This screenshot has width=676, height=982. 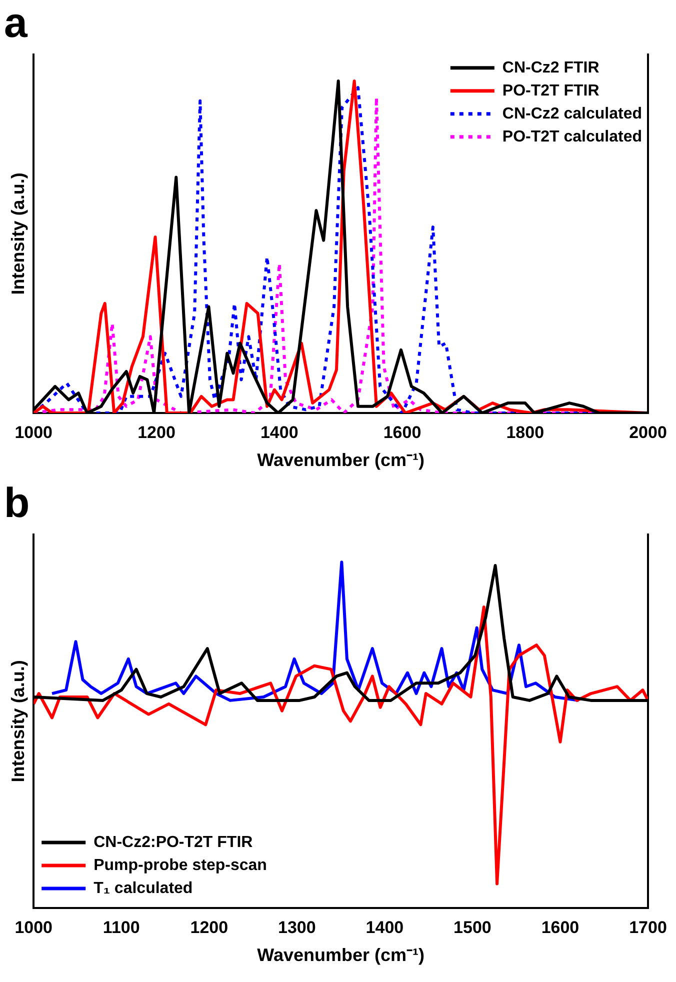 I want to click on legend-label: PO-T2T FTIR, so click(x=551, y=91).